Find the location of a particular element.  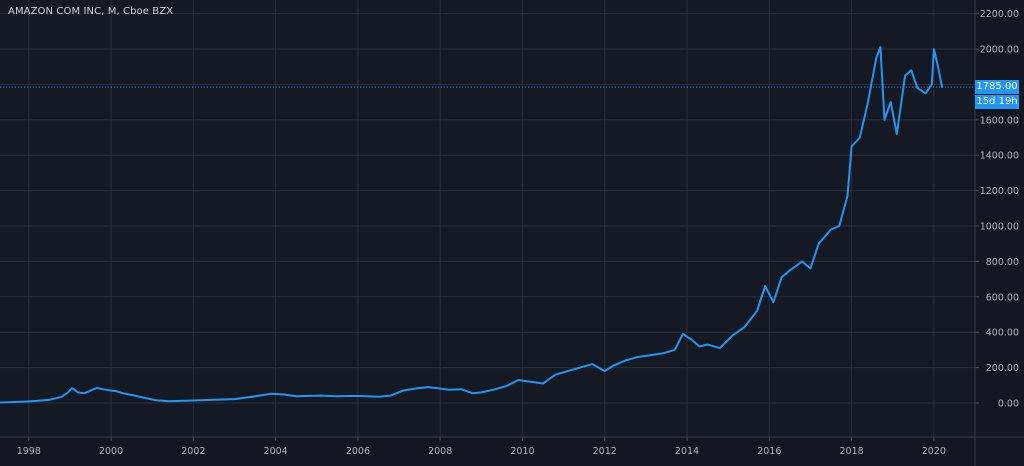

x-tick-label: 2012 is located at coordinates (605, 451).